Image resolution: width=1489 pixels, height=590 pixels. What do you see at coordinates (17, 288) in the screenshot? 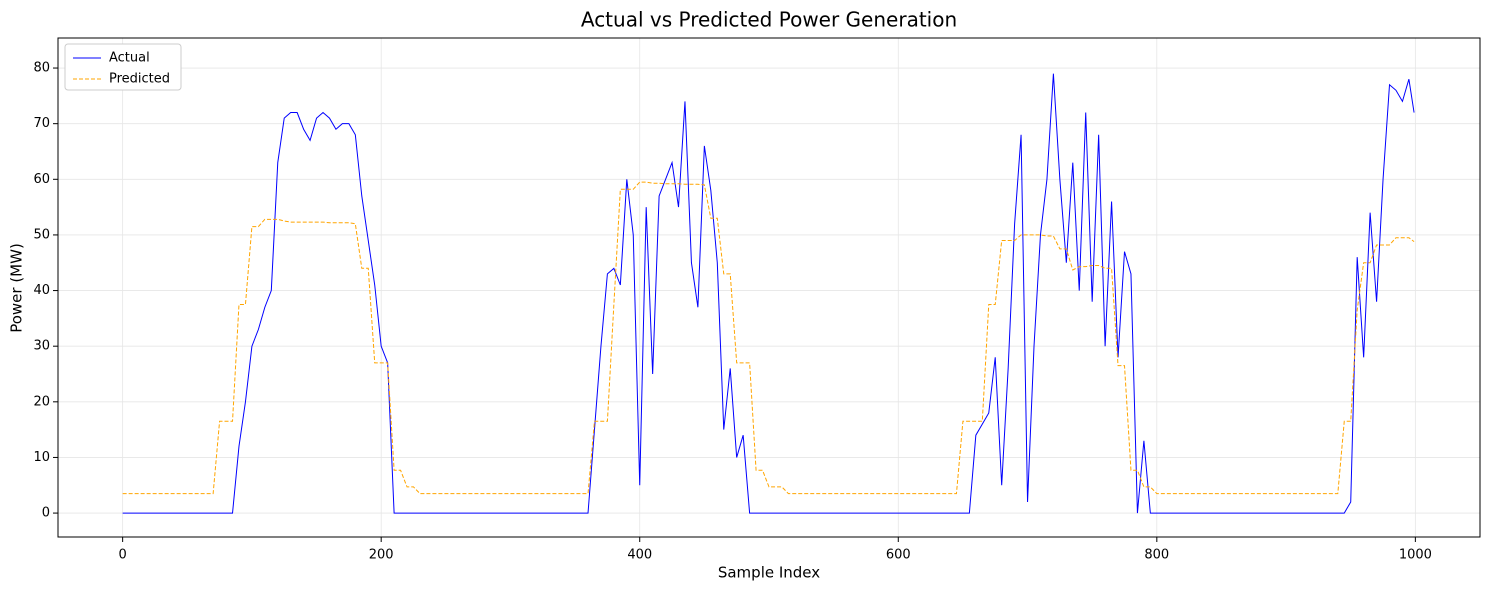
I see `y-axis-label: Power (MW)` at bounding box center [17, 288].